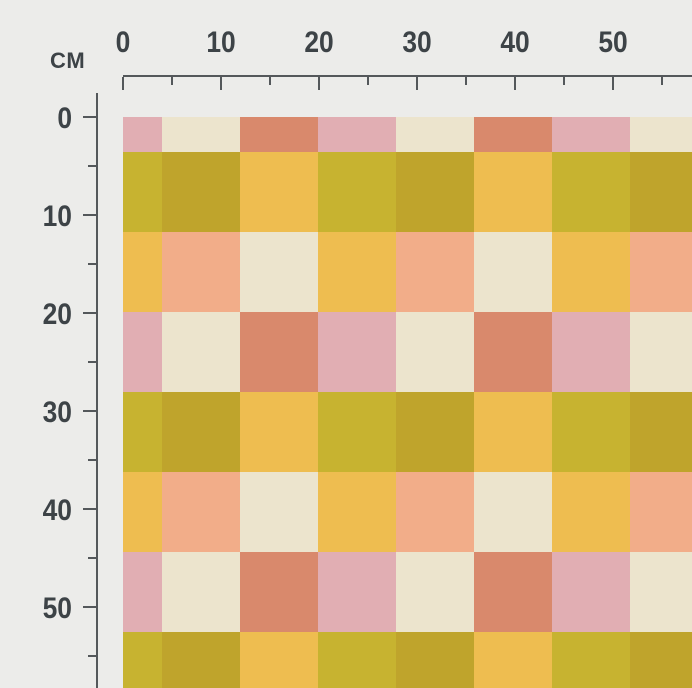  Describe the element at coordinates (64, 118) in the screenshot. I see `vertical-ruler-number: 0` at that location.